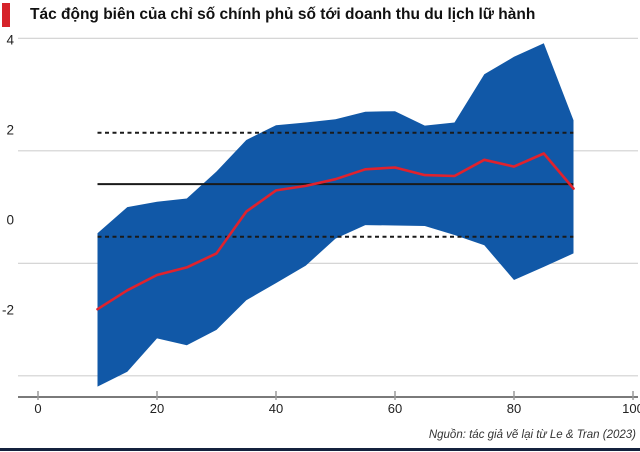 The height and width of the screenshot is (452, 640). What do you see at coordinates (395, 408) in the screenshot?
I see `x-tick-label: 60` at bounding box center [395, 408].